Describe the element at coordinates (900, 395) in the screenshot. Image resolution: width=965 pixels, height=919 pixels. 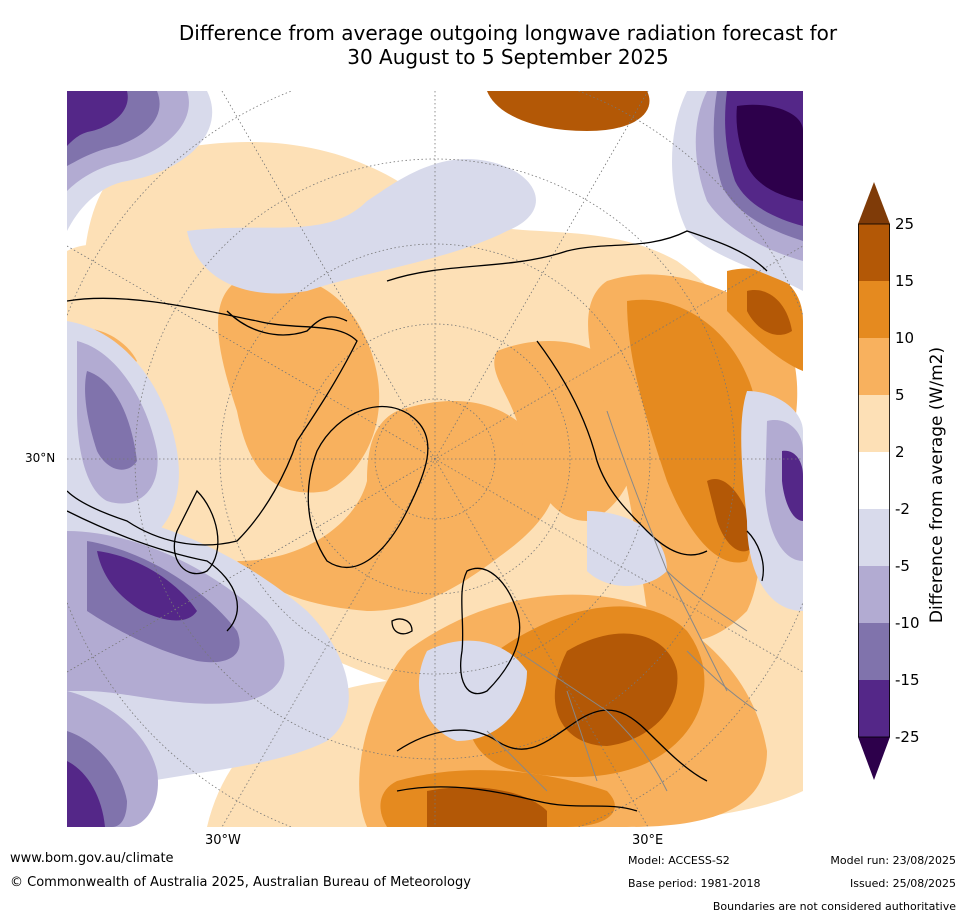
I see `colorbar-tick: 5` at that location.